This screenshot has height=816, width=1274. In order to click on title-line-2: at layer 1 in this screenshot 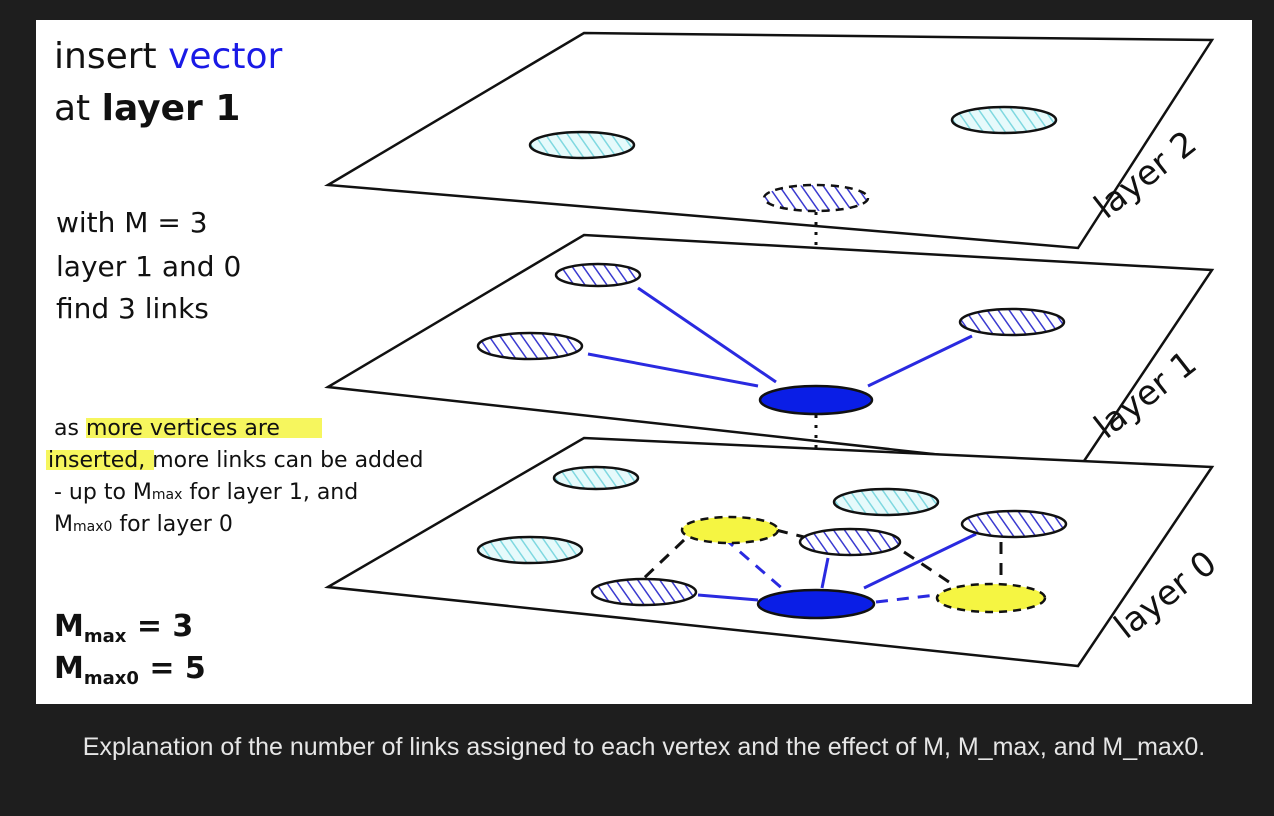, I will do `click(147, 108)`.